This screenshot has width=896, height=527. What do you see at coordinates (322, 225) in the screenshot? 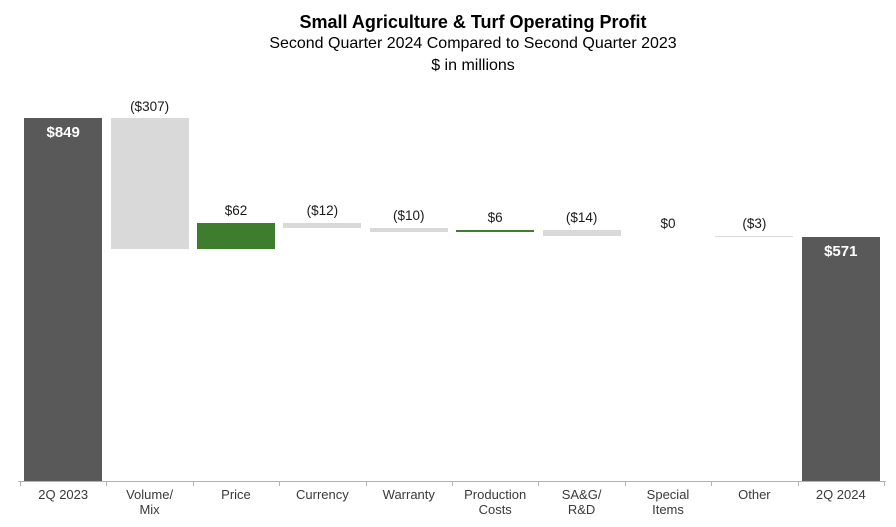
I see `bar-currency` at bounding box center [322, 225].